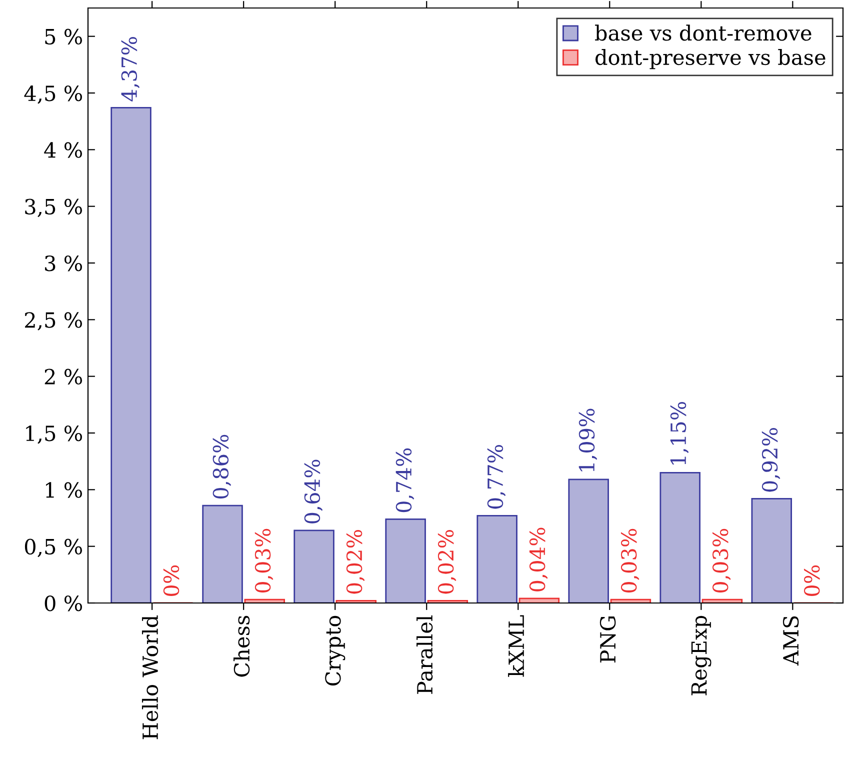 The width and height of the screenshot is (846, 767). Describe the element at coordinates (222, 466) in the screenshot. I see `data-label: 0,86%` at that location.